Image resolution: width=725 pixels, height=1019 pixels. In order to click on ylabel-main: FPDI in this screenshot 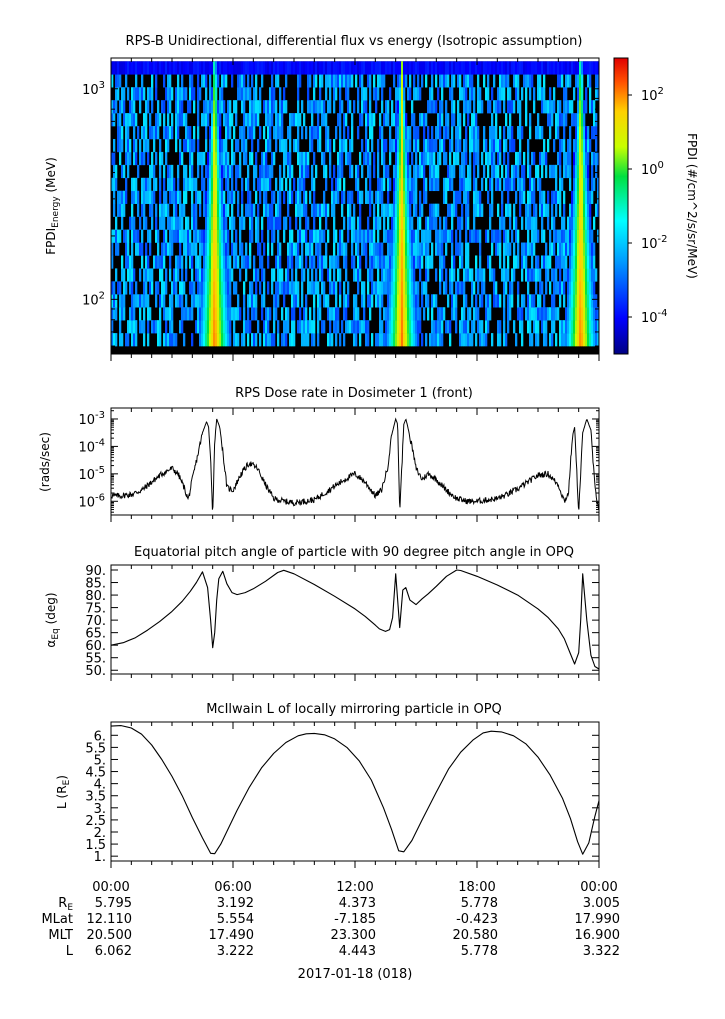, I will do `click(51, 241)`.